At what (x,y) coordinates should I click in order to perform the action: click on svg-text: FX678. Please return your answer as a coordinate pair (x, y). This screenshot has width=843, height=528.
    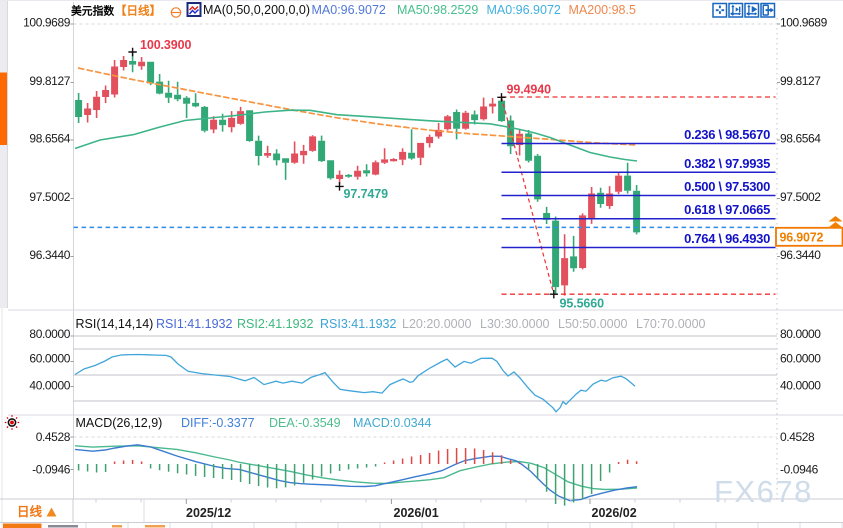
    Looking at the image, I should click on (763, 491).